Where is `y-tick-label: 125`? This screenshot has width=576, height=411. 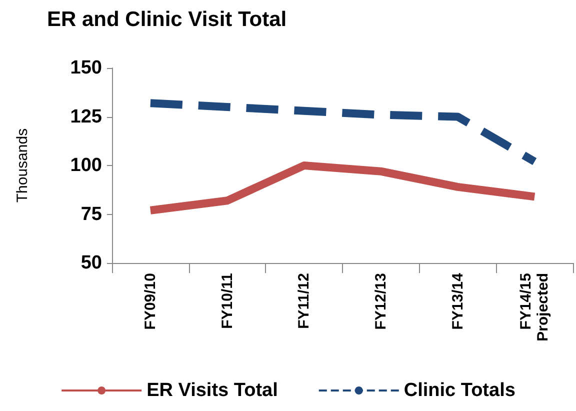 y-tick-label: 125 is located at coordinates (86, 117).